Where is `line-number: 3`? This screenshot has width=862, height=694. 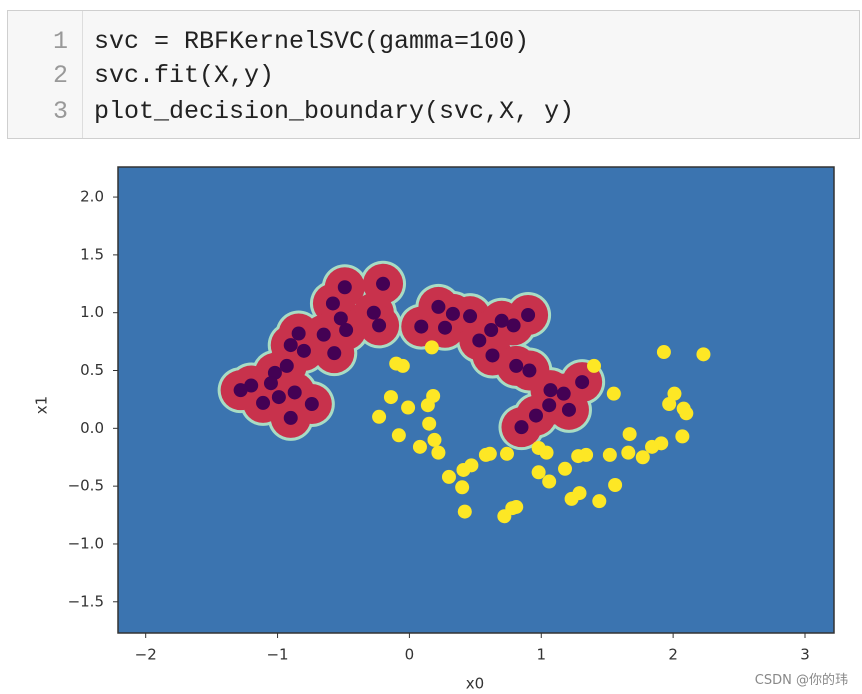 line-number: 3 is located at coordinates (60, 111).